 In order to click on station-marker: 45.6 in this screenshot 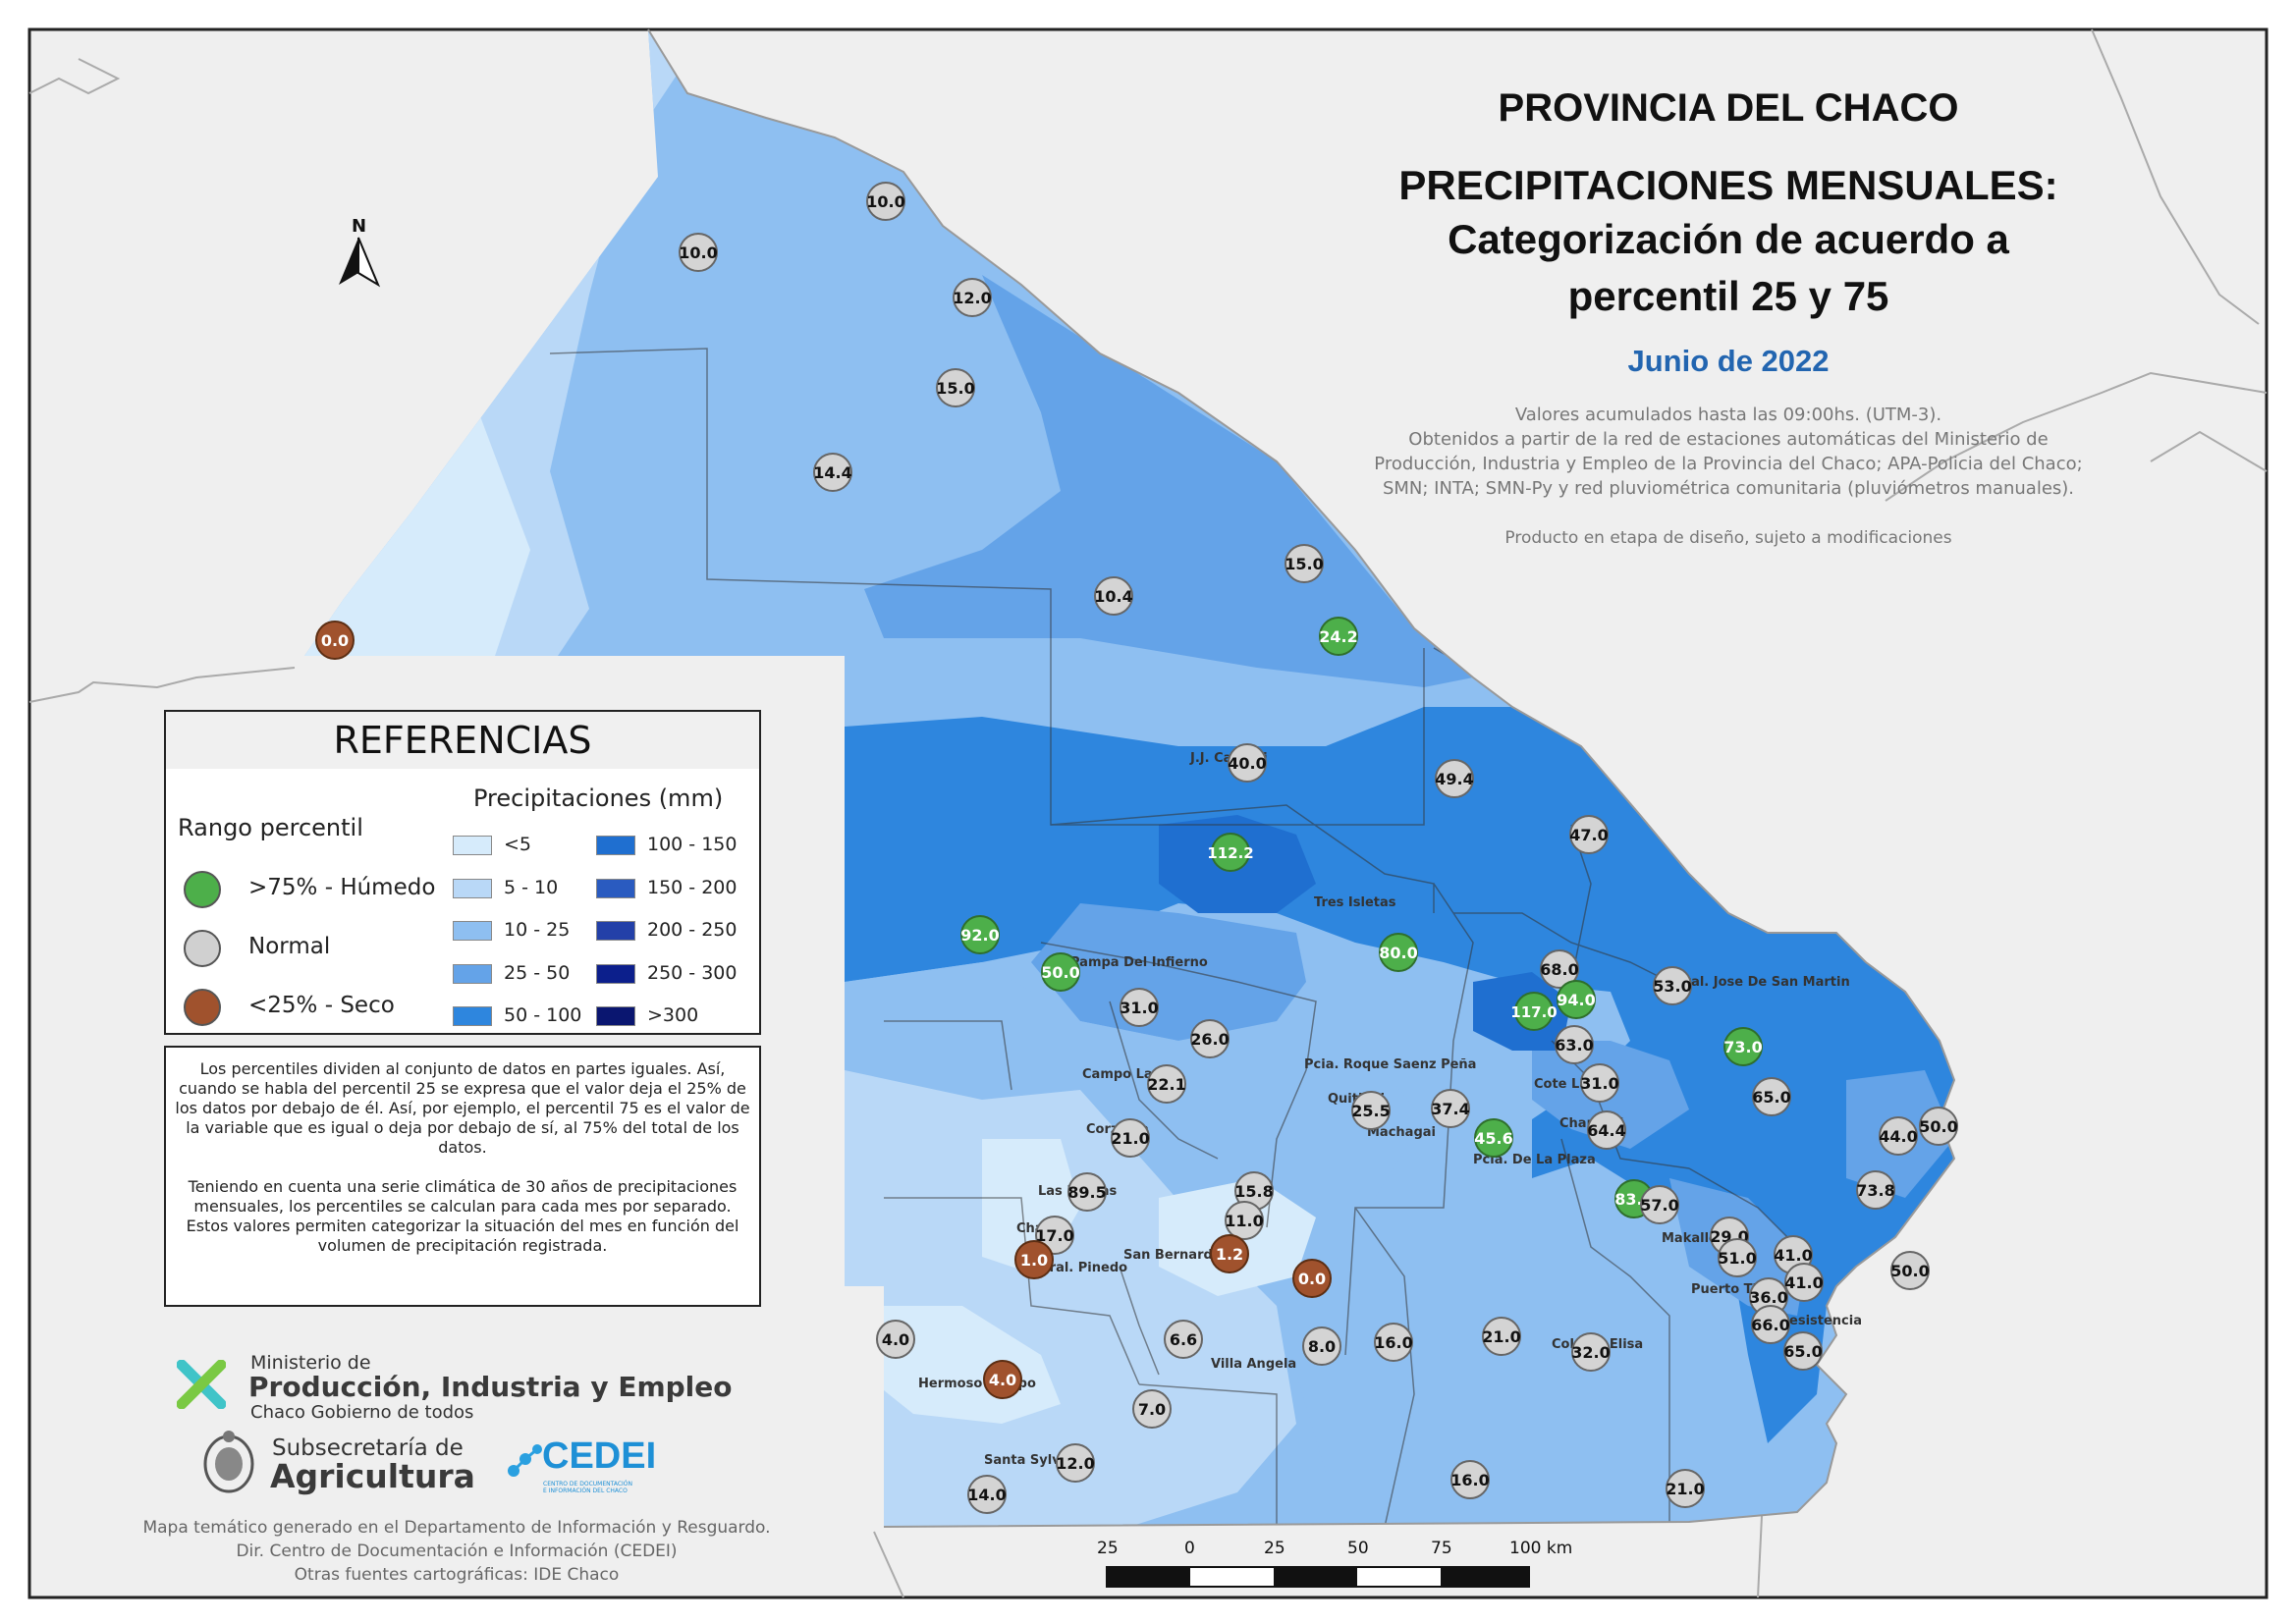, I will do `click(1493, 1138)`.